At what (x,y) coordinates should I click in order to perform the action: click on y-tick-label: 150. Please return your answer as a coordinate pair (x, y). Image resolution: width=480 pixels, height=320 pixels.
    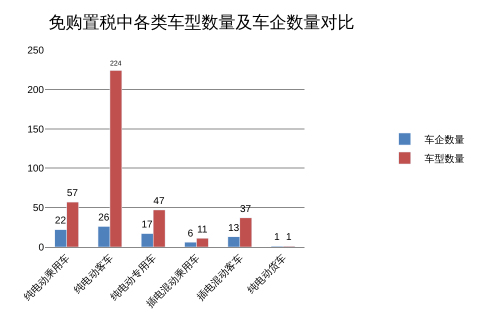
    Looking at the image, I should click on (35, 130).